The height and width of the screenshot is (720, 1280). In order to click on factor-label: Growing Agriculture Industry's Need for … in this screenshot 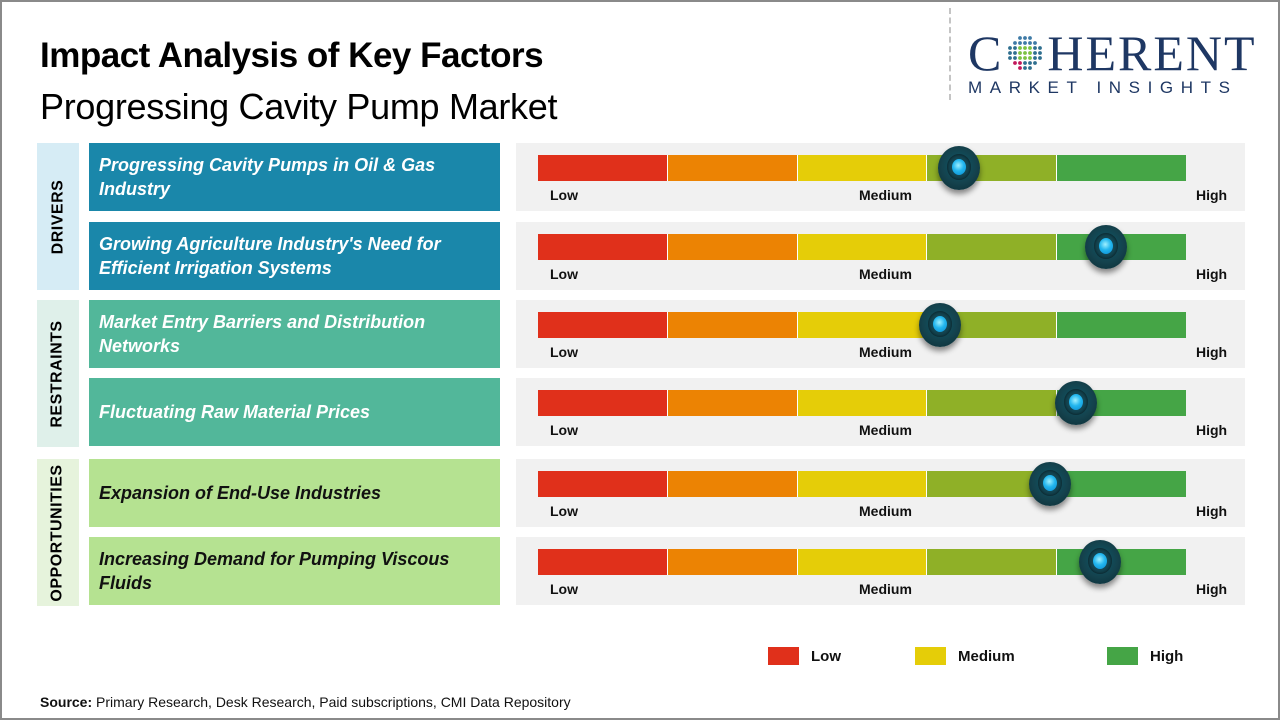, I will do `click(294, 256)`.